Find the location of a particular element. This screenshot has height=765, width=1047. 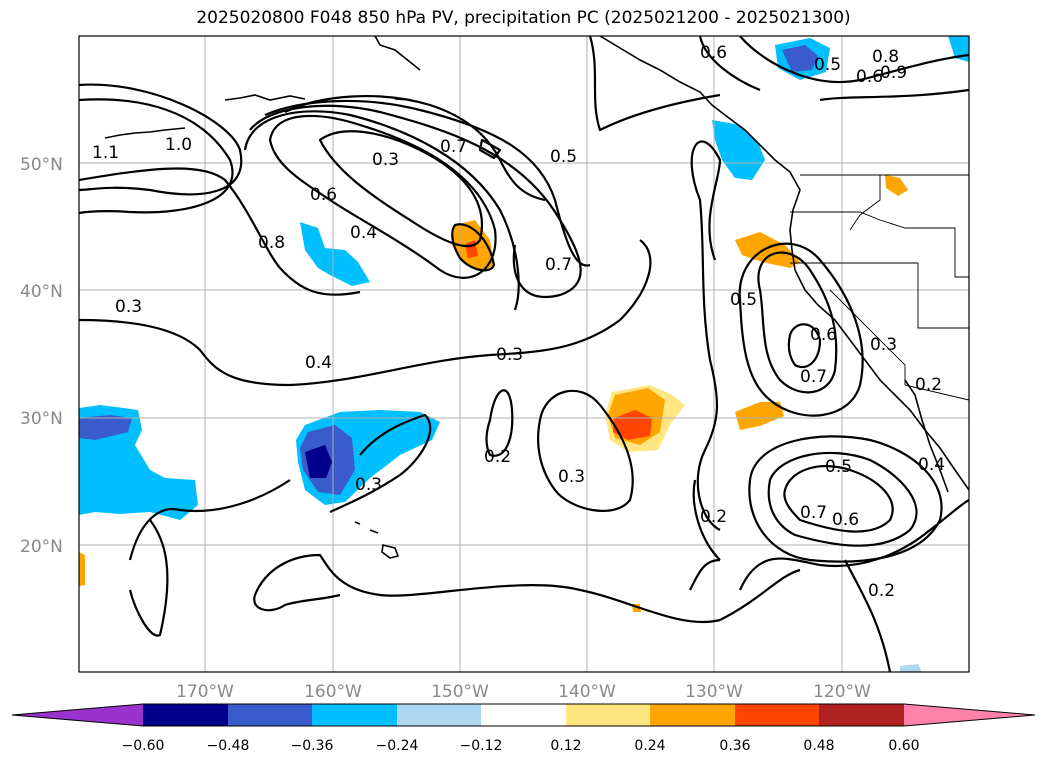

colorbar-tick: 0.12 is located at coordinates (565, 746).